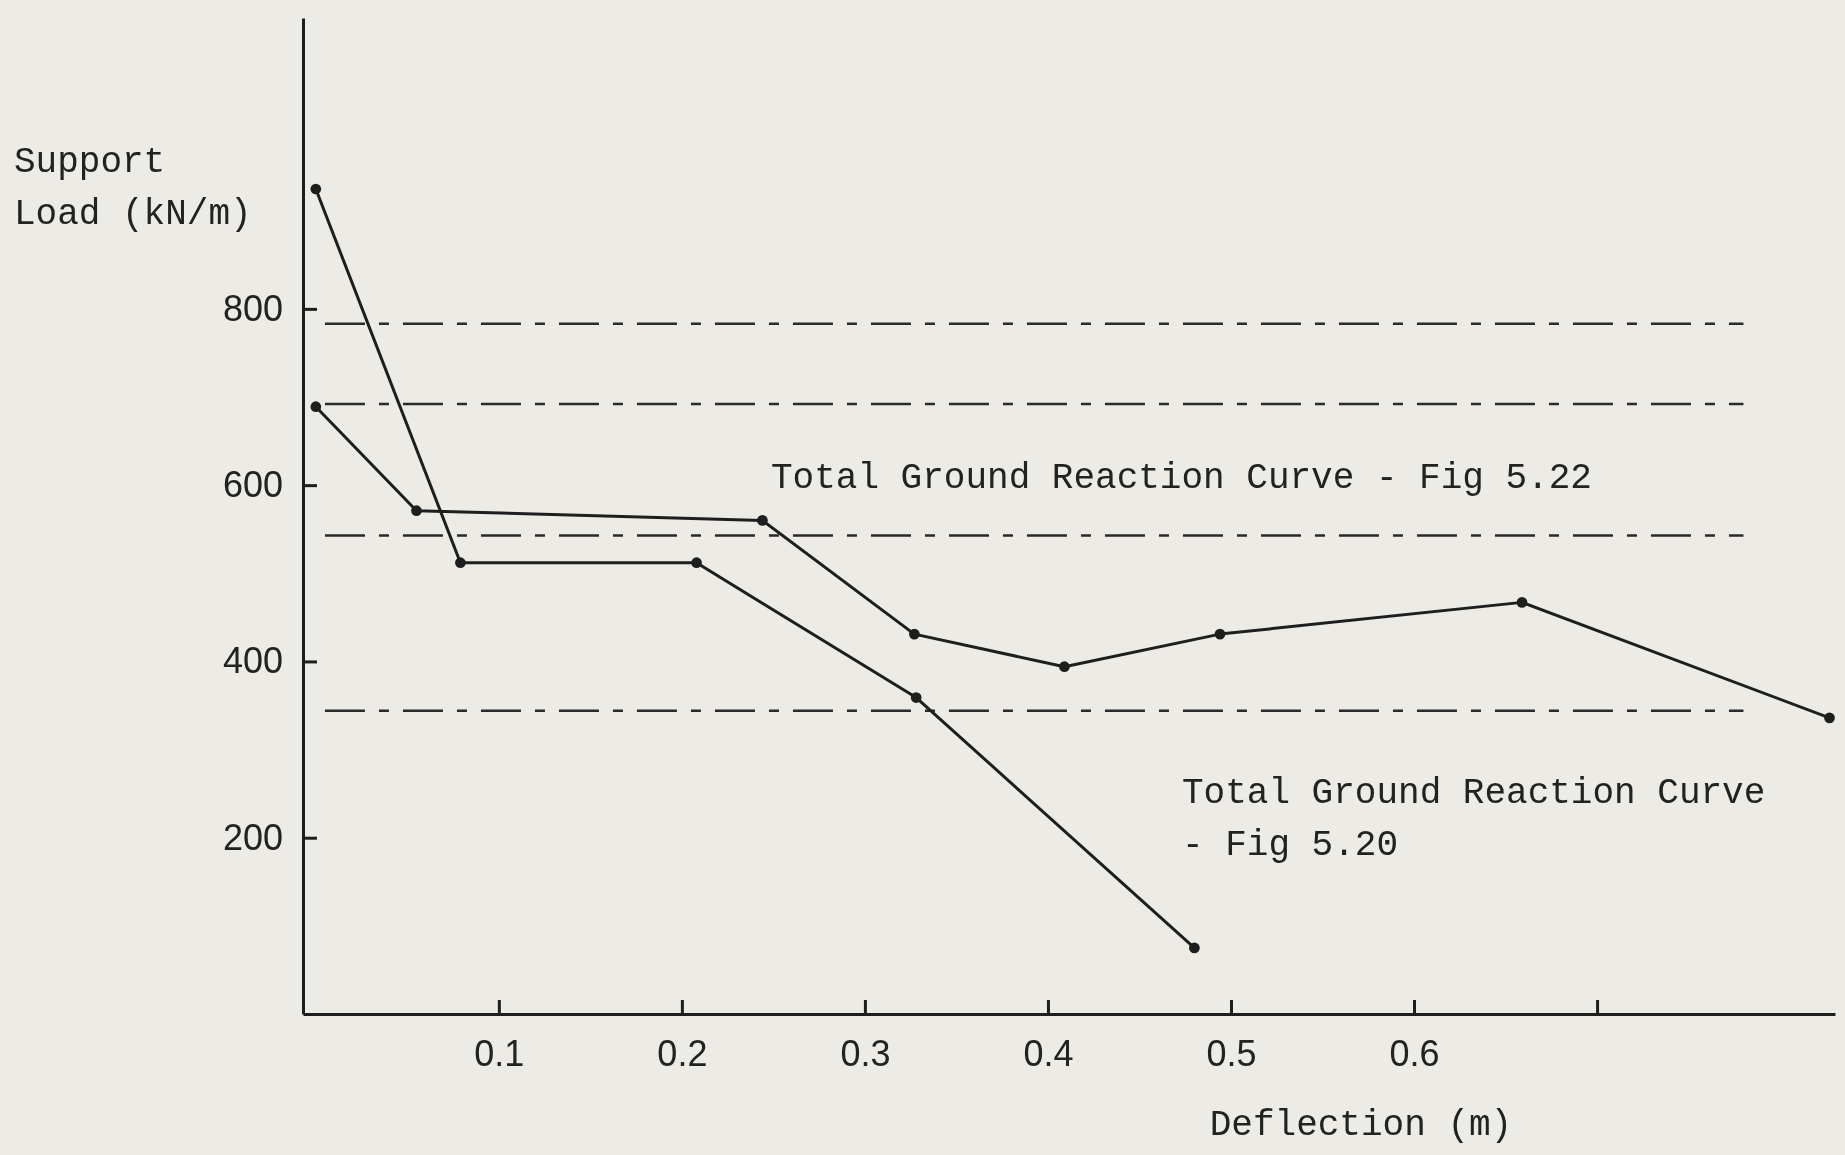 This screenshot has height=1155, width=1845. I want to click on annotation: Total Ground Reaction Curve - Fig 5.20, so click(1474, 820).